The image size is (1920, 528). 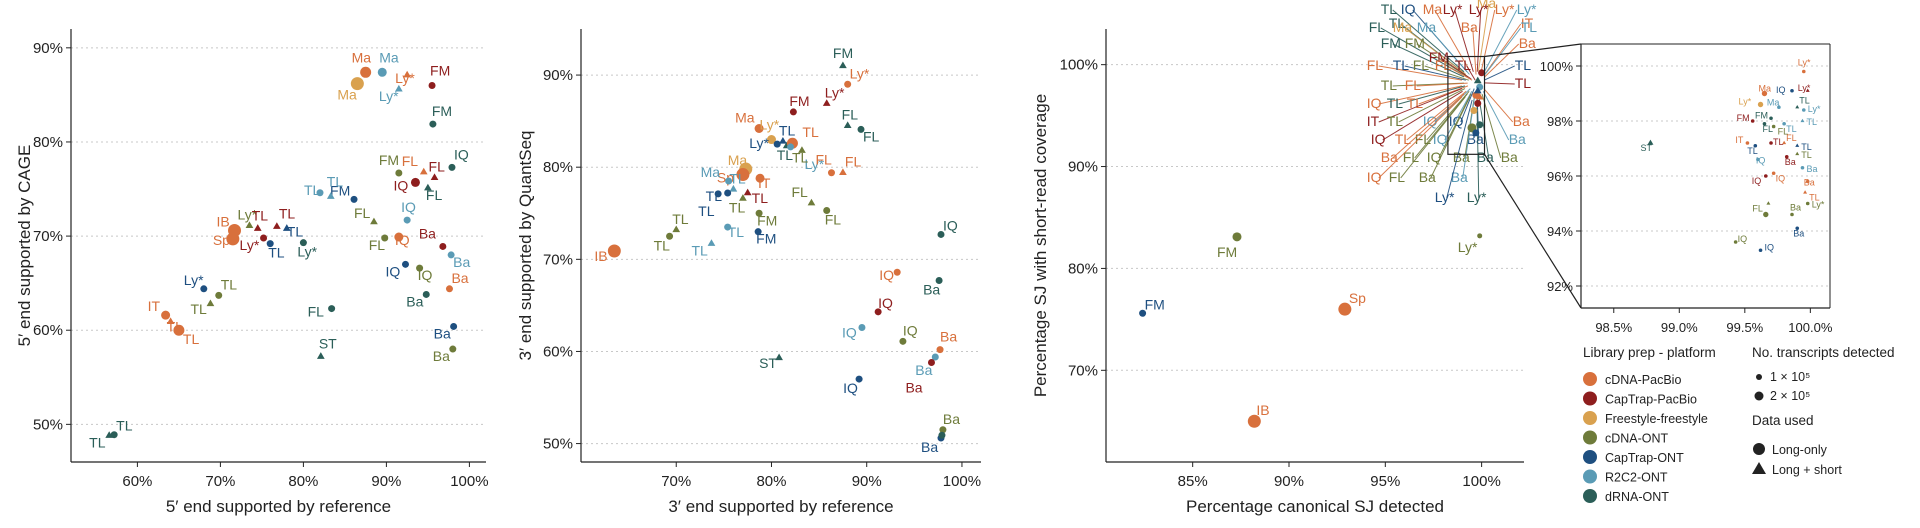 What do you see at coordinates (223, 221) in the screenshot?
I see `point-label: IB` at bounding box center [223, 221].